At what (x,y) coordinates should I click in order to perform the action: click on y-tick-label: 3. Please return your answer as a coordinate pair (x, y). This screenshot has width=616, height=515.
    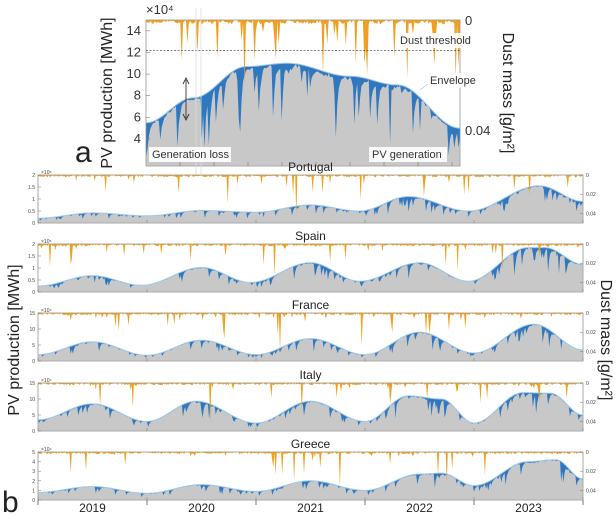
    Looking at the image, I should click on (33, 472).